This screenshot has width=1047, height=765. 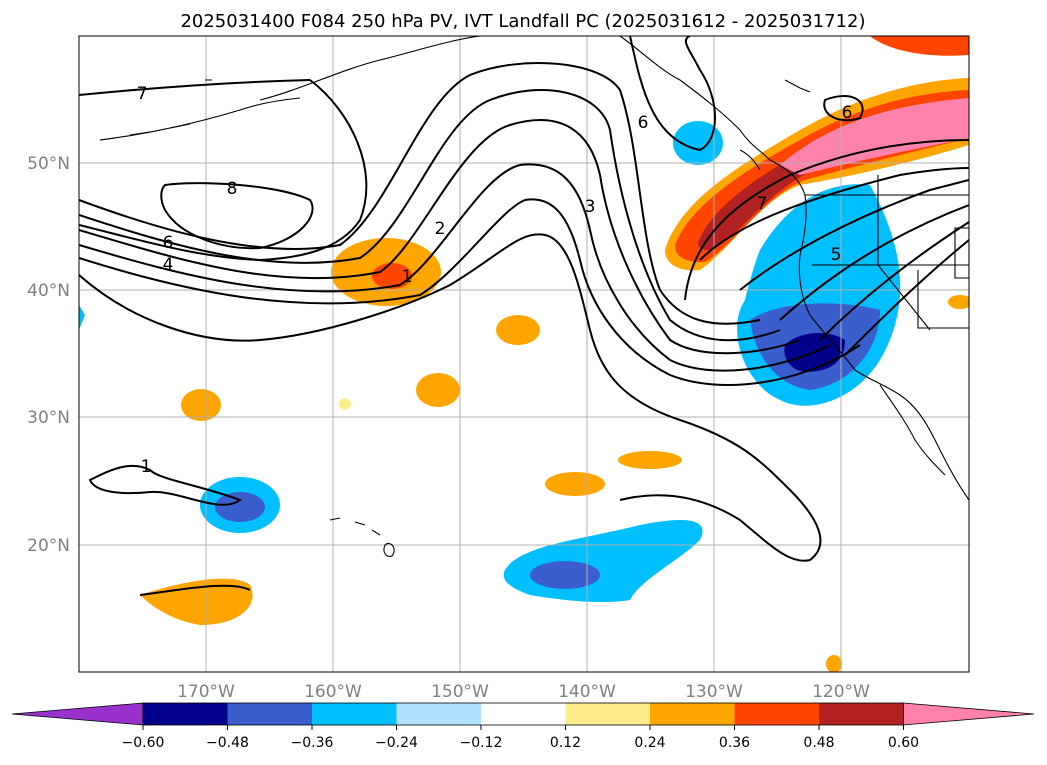 I want to click on positive-anomaly-top-right, so click(x=919, y=46).